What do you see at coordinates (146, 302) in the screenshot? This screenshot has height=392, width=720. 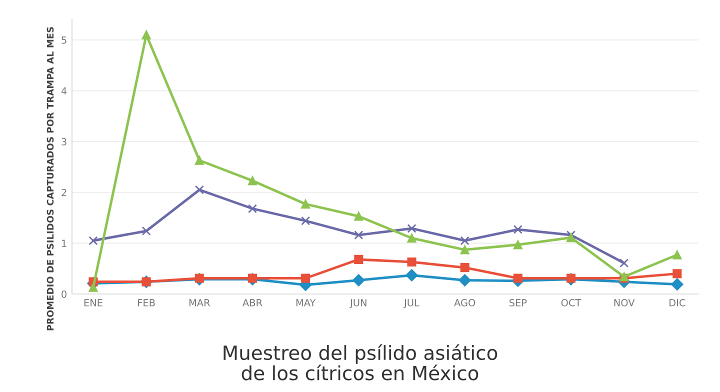 I see `x-tick-label: FEB` at bounding box center [146, 302].